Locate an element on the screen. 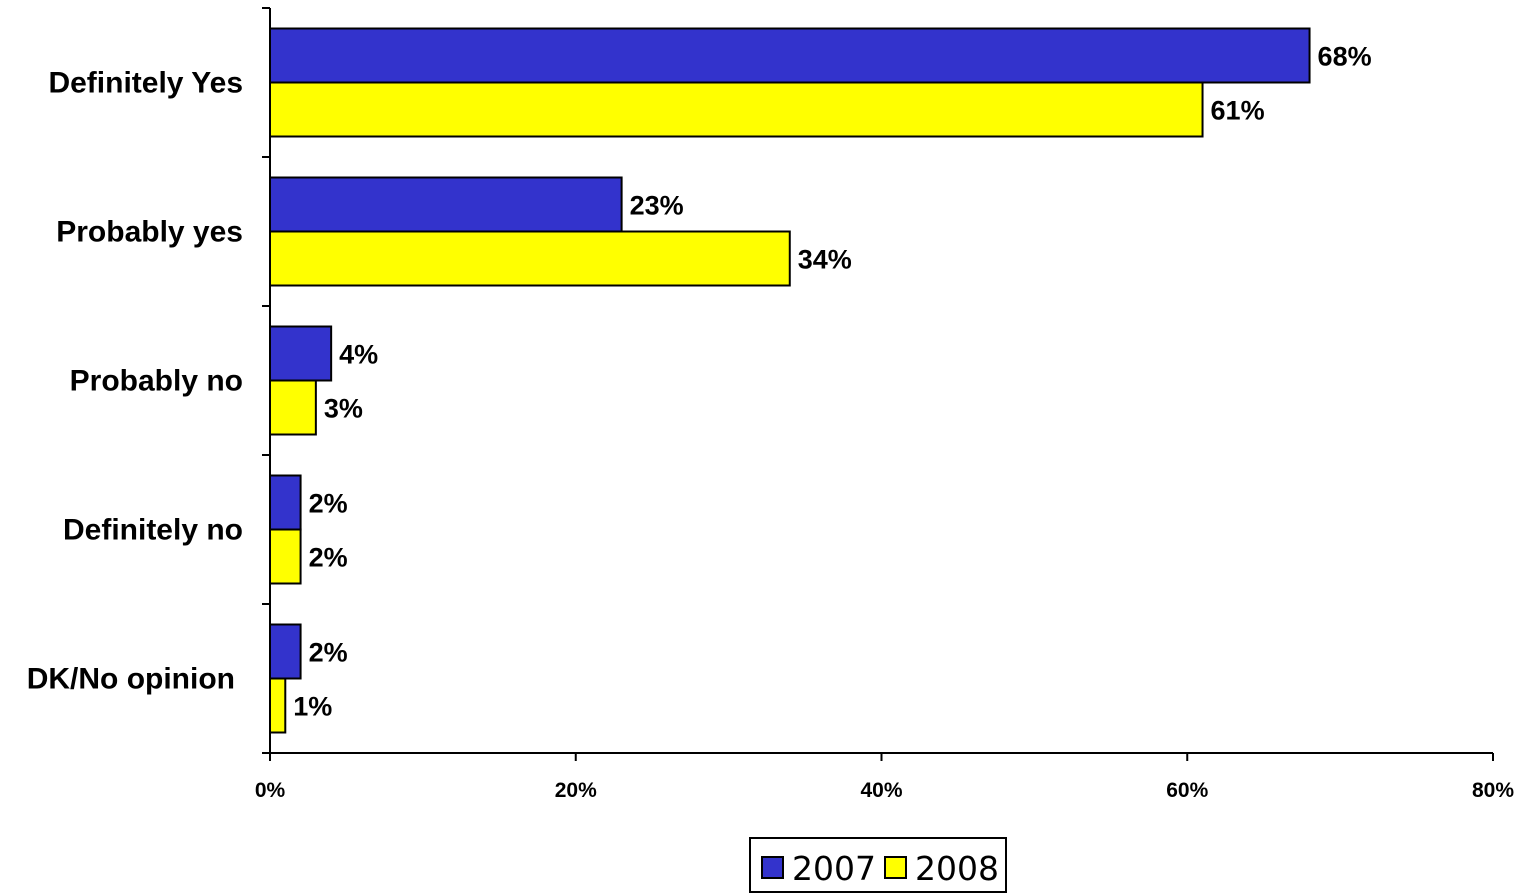 This screenshot has width=1524, height=893. x-tick-label: 60% is located at coordinates (1187, 790).